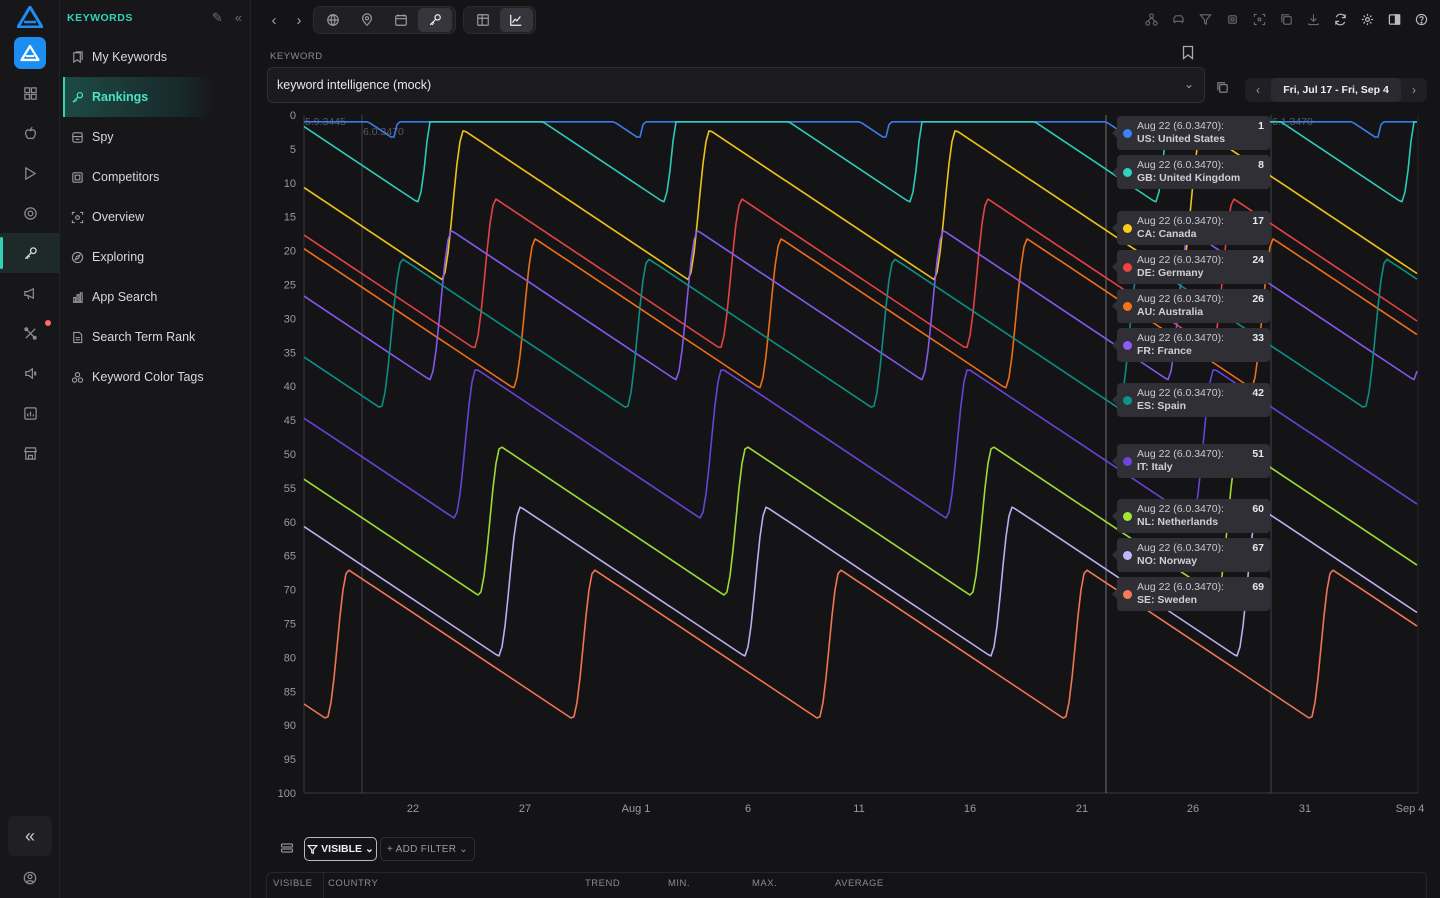 This screenshot has width=1440, height=898. I want to click on x-tick-label: 31, so click(1305, 809).